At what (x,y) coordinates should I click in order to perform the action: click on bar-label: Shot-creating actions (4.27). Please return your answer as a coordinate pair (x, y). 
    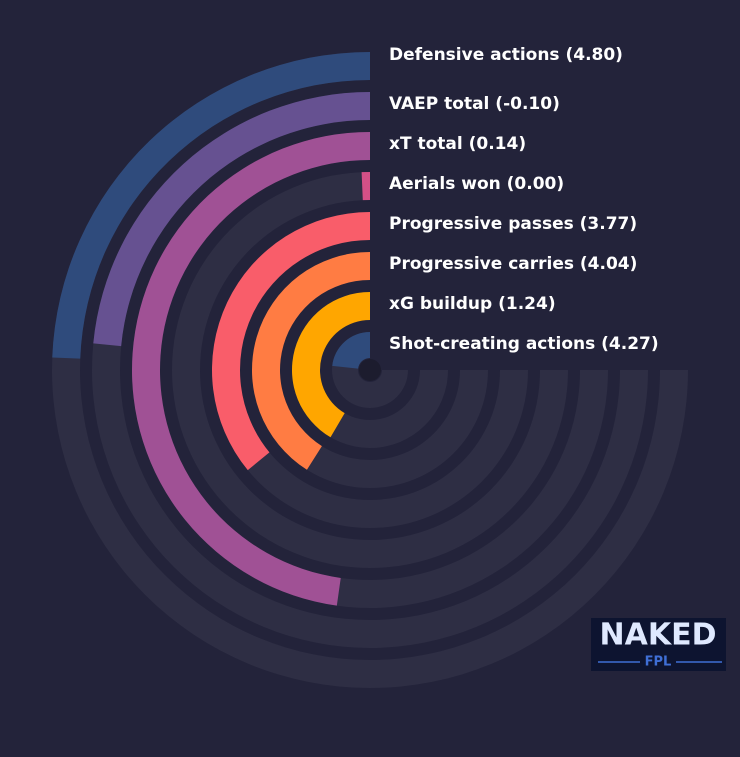
    Looking at the image, I should click on (524, 344).